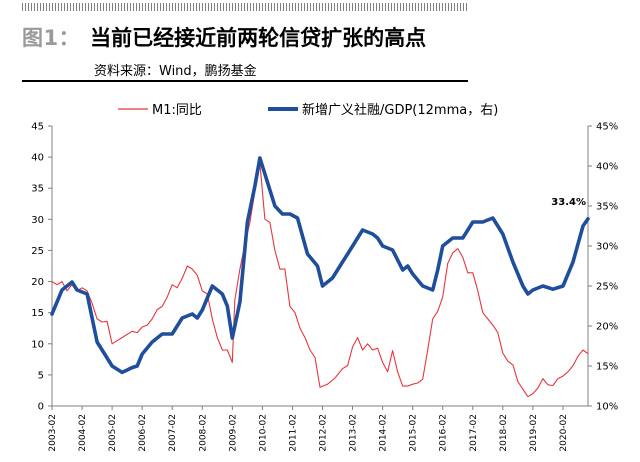 The width and height of the screenshot is (640, 462). Describe the element at coordinates (37, 189) in the screenshot. I see `y-left-tick-label: 35` at that location.